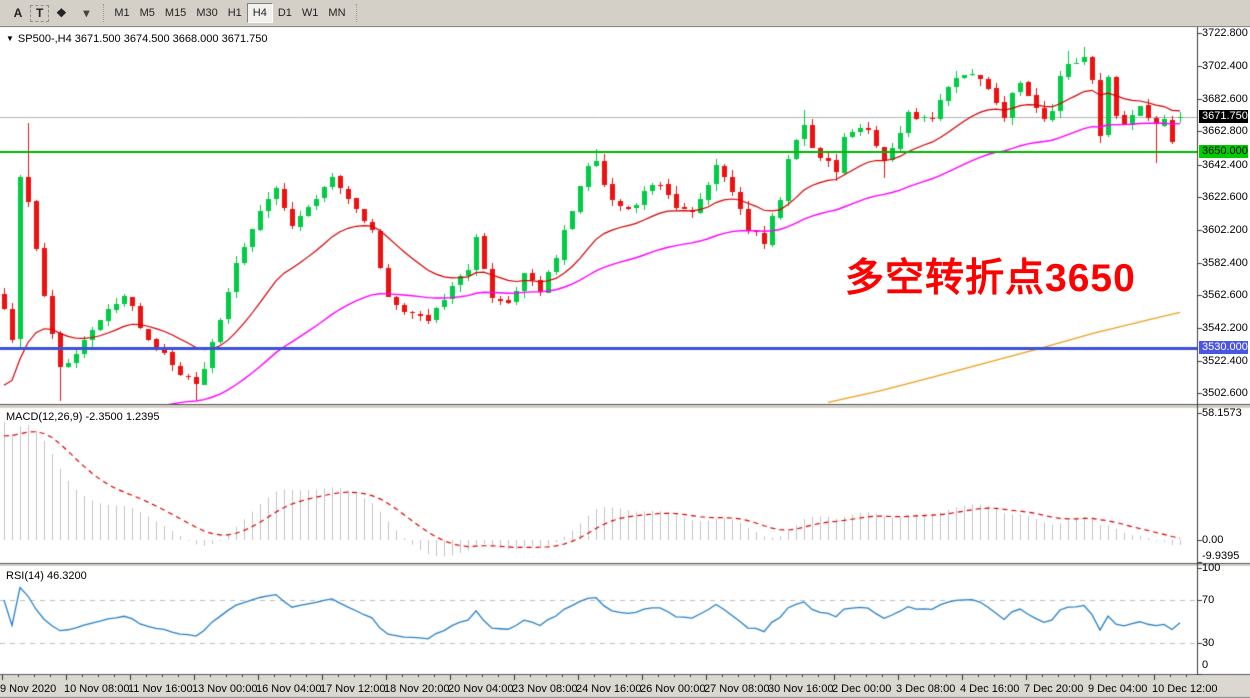 The width and height of the screenshot is (1250, 698). What do you see at coordinates (625, 13) in the screenshot?
I see `top-toolbar: A T ❖ ▾ M1 M5 M15 M30 H1 H4 D1 W1 MN` at bounding box center [625, 13].